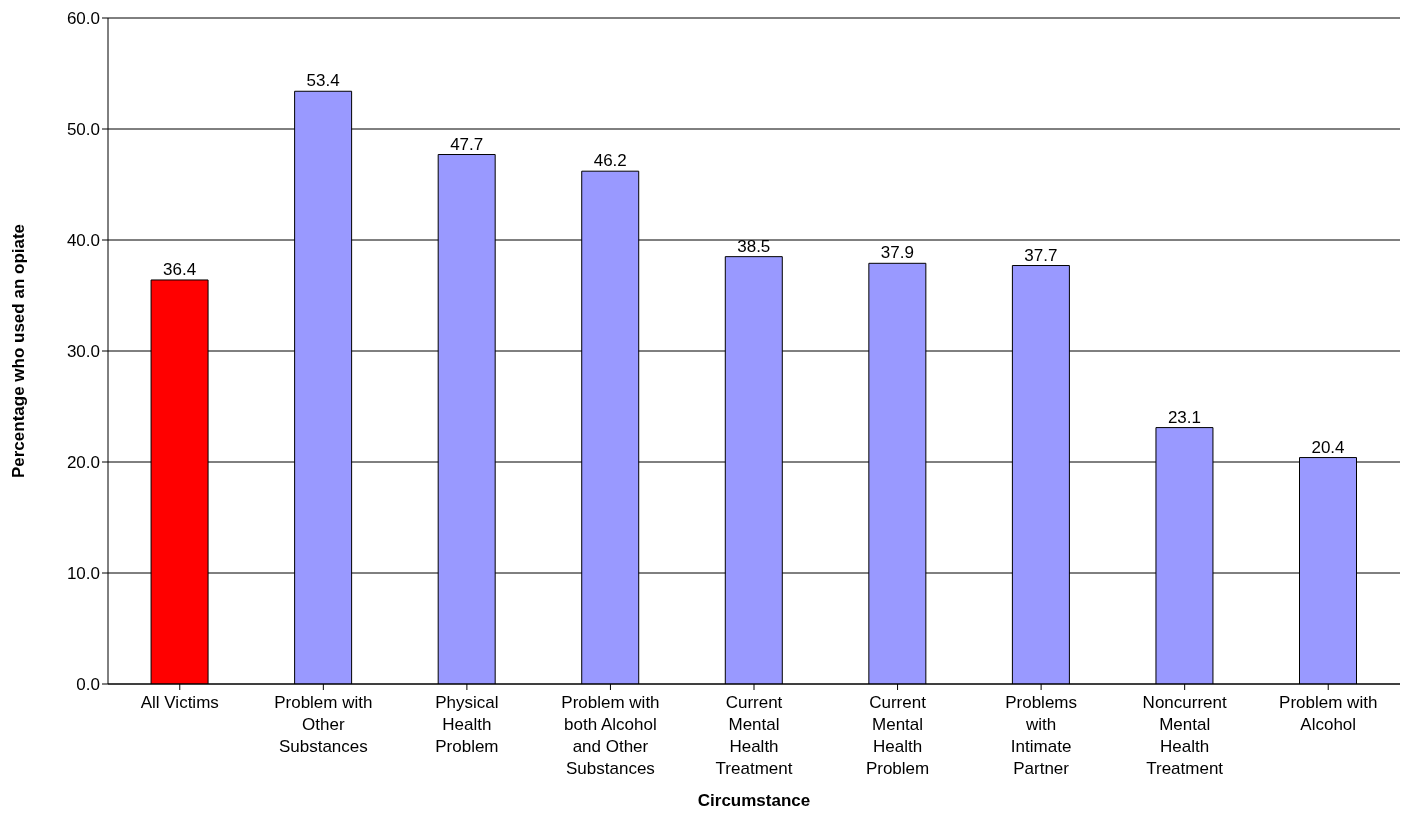 The width and height of the screenshot is (1416, 832). What do you see at coordinates (897, 253) in the screenshot?
I see `data-label: 37.9` at bounding box center [897, 253].